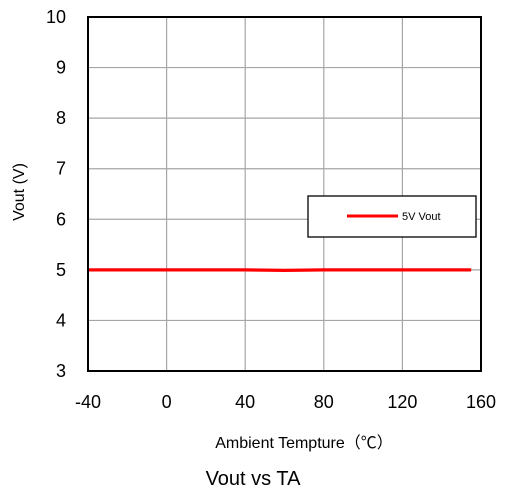 Image resolution: width=506 pixels, height=496 pixels. I want to click on y-tick-label: 5, so click(61, 270).